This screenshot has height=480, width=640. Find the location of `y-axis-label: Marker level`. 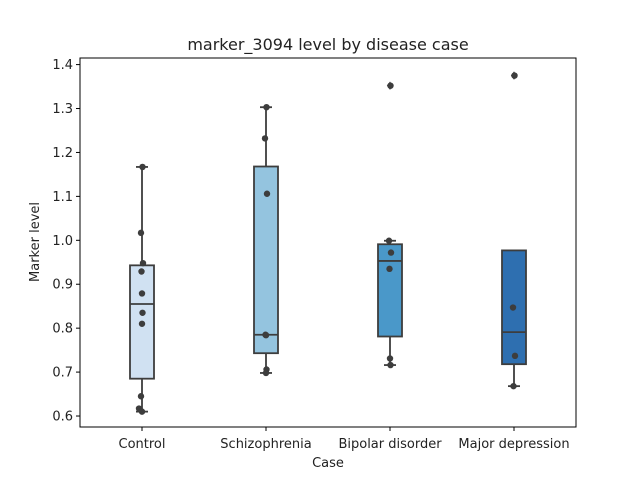

y-axis-label: Marker level is located at coordinates (35, 242).